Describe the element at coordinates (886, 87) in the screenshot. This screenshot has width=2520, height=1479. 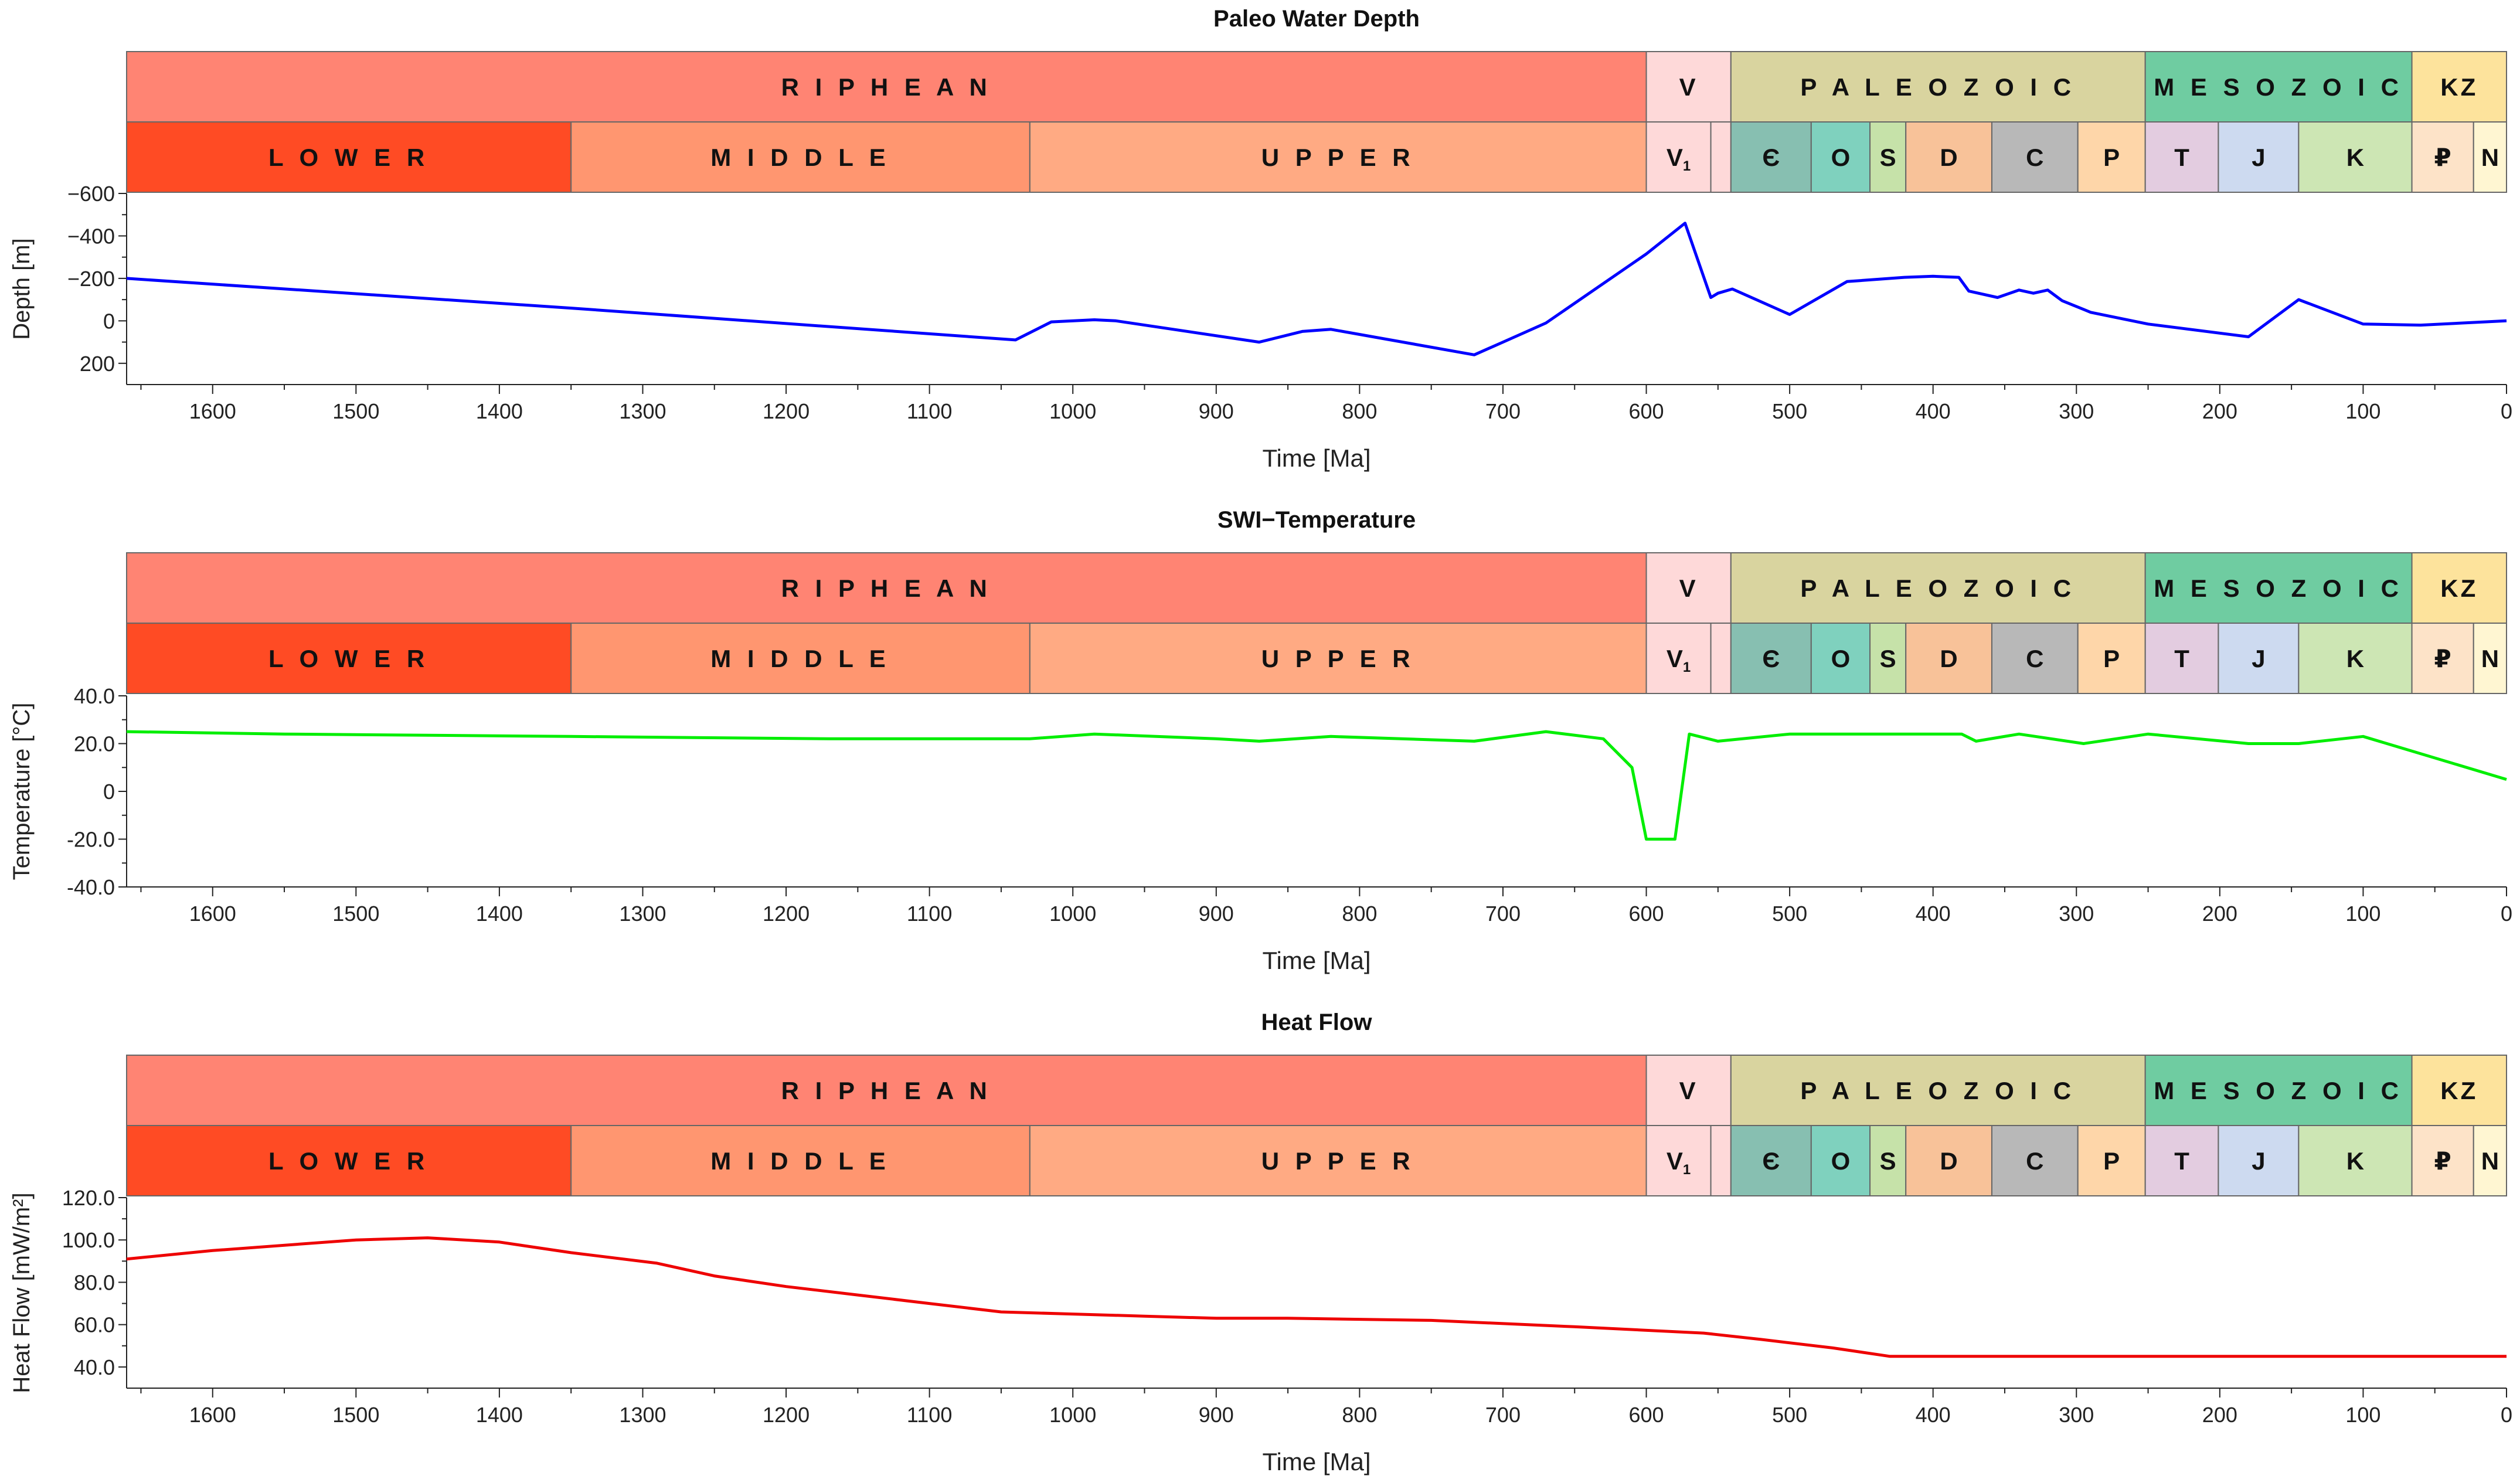
I see `era-label: R I P H E A N` at that location.